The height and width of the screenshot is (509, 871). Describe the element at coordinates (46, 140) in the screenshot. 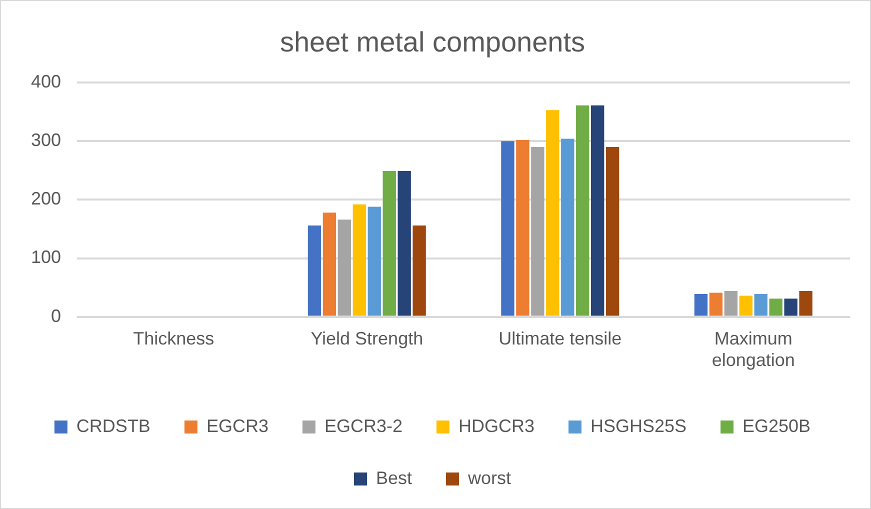

I see `y-tick-label: 300` at that location.